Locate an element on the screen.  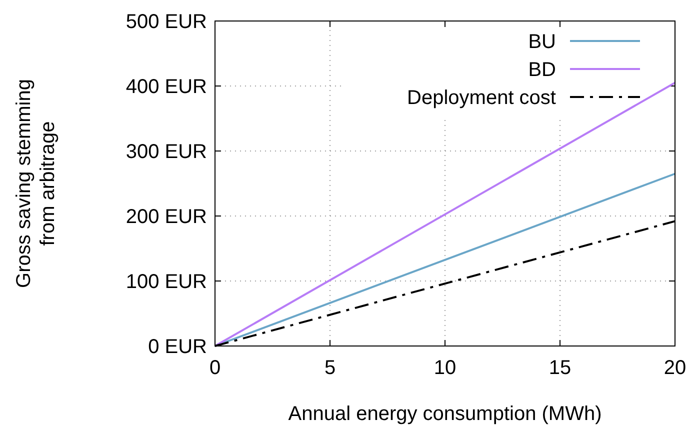
x-tick-label: 15 is located at coordinates (560, 368).